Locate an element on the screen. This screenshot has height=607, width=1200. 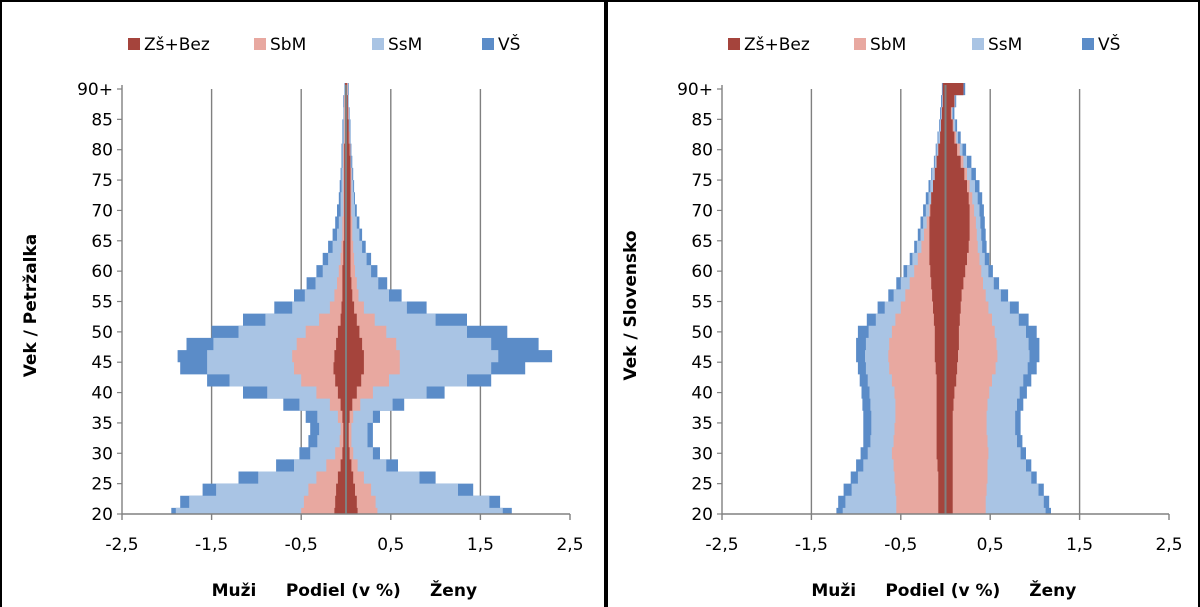
y-axis-title: Vek / Petržalka is located at coordinates (31, 306).